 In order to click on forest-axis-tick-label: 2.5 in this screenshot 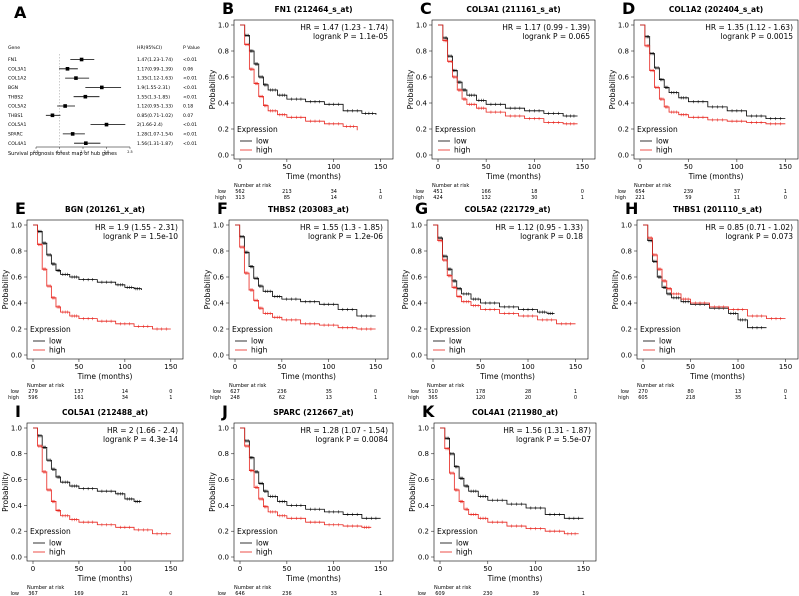, I will do `click(129, 152)`.